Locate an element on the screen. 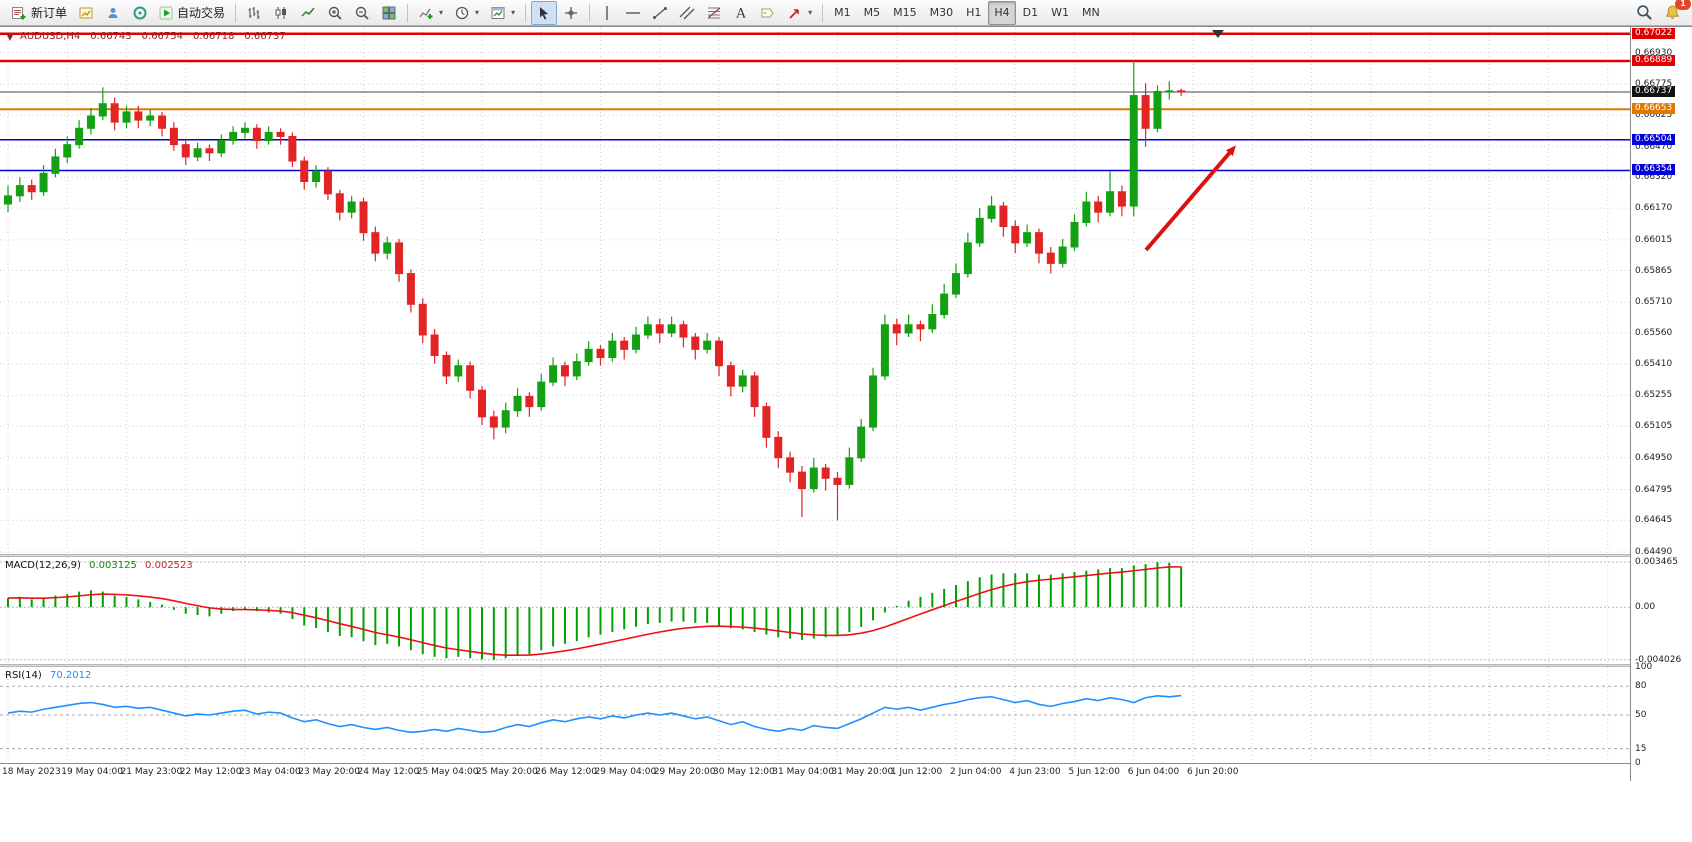 This screenshot has width=1692, height=842. macd-tick-label: 0.003465 is located at coordinates (1656, 562).